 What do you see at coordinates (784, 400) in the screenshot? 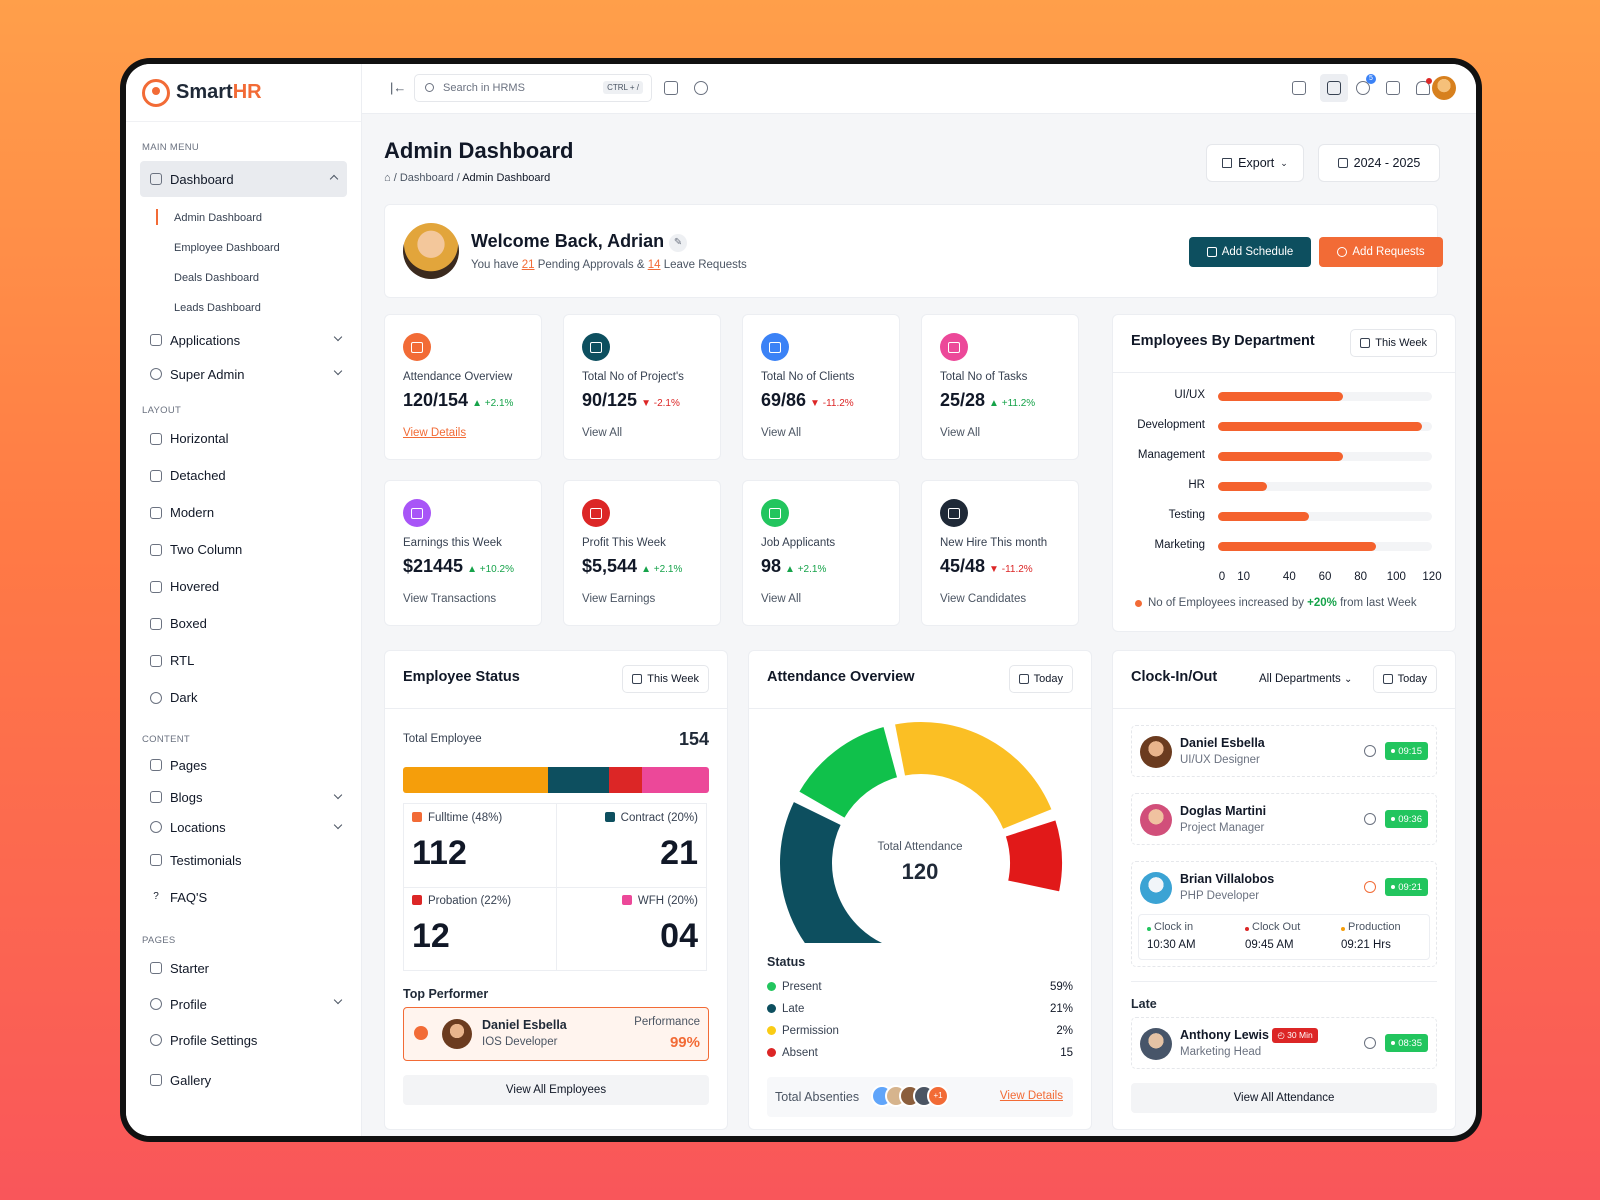
I see `stat-number: 69/86` at bounding box center [784, 400].